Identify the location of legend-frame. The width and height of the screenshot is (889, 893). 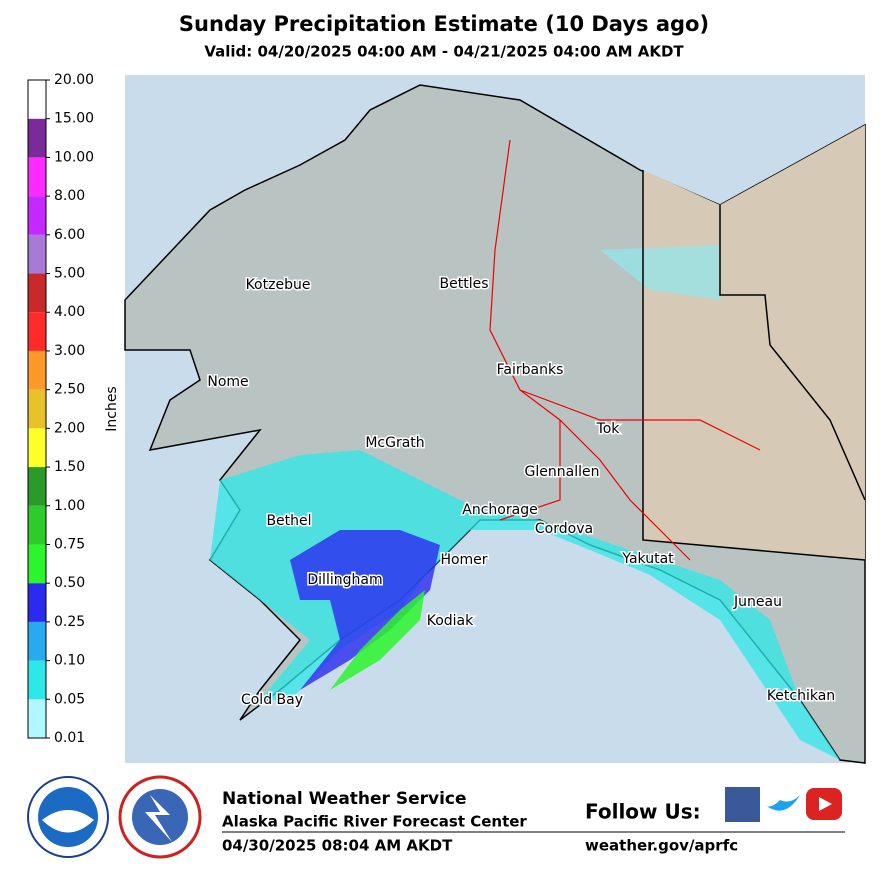
(37, 409).